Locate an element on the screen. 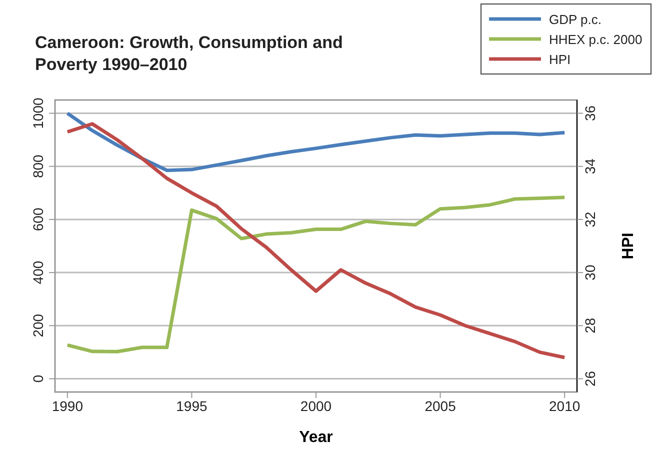  y2-axis-title: HPI is located at coordinates (628, 246).